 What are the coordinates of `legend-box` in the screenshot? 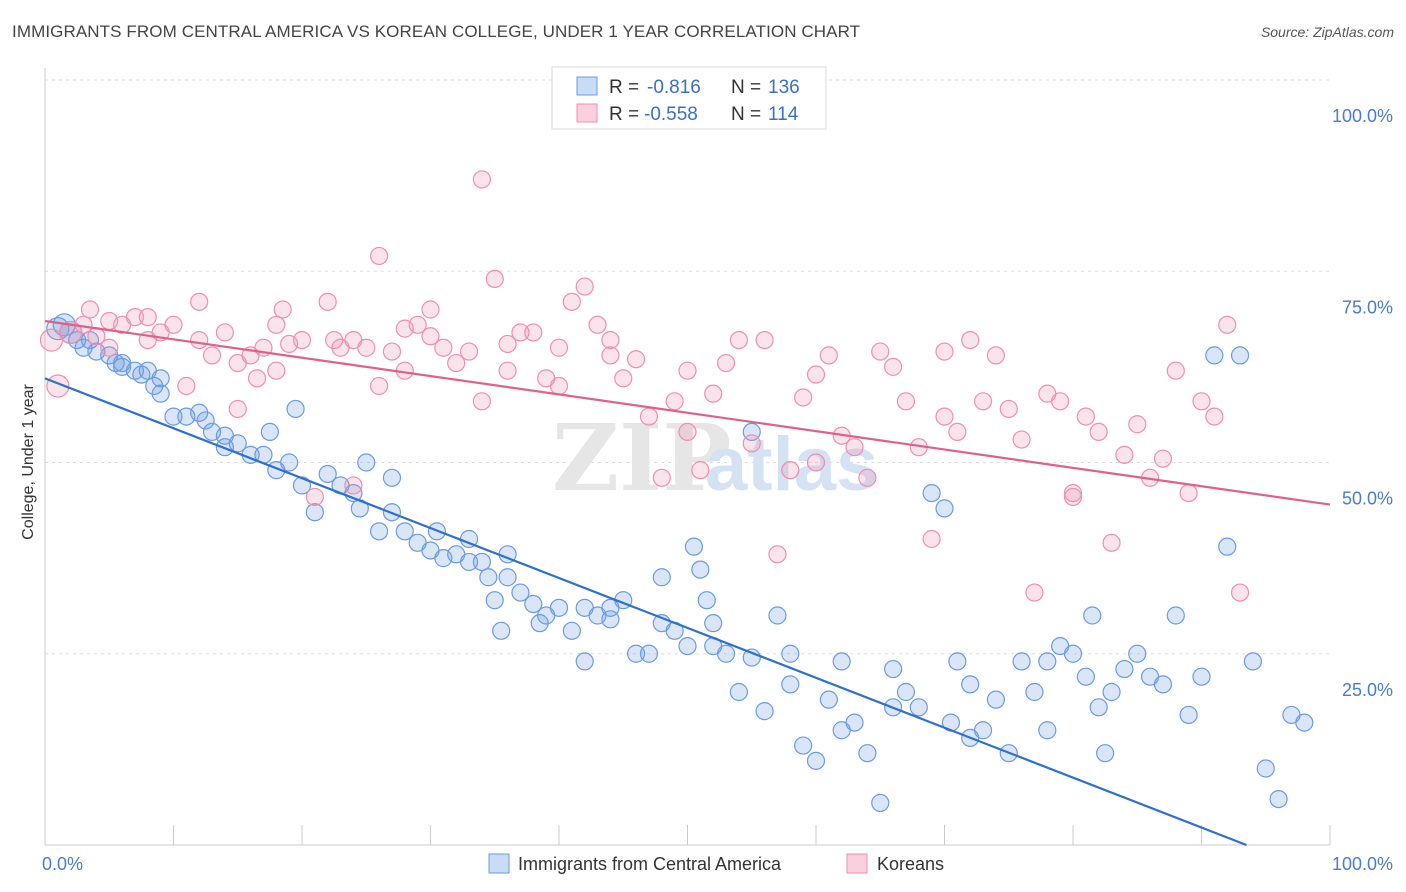 It's located at (689, 98).